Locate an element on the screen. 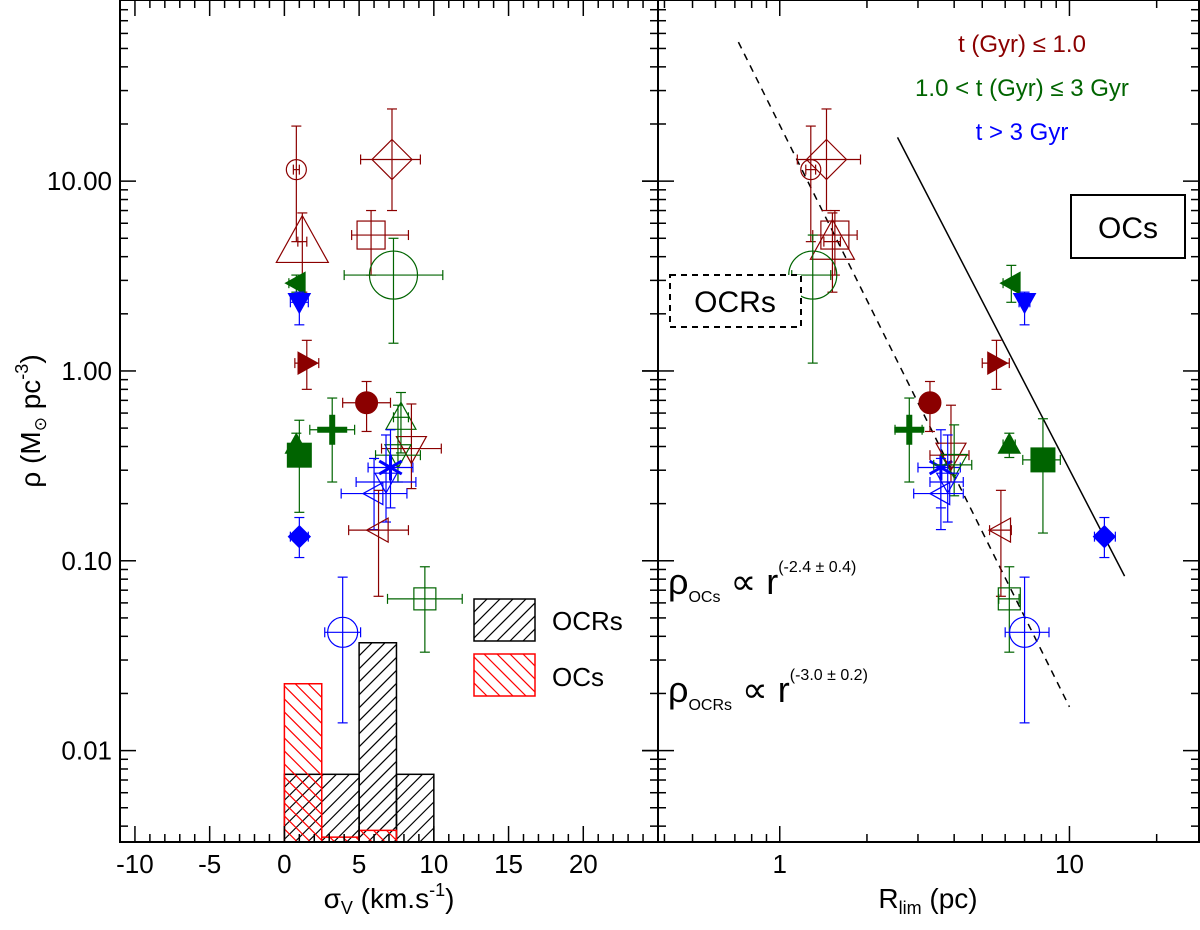 The height and width of the screenshot is (930, 1200). ocs-label-box is located at coordinates (1128, 226).